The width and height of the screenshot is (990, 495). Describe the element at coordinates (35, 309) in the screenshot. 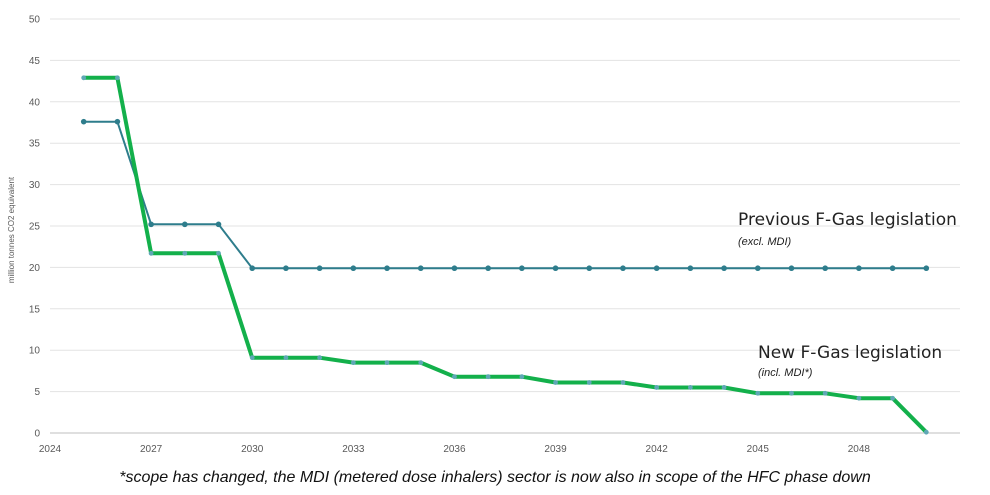

I see `y-tick-label: 15` at that location.